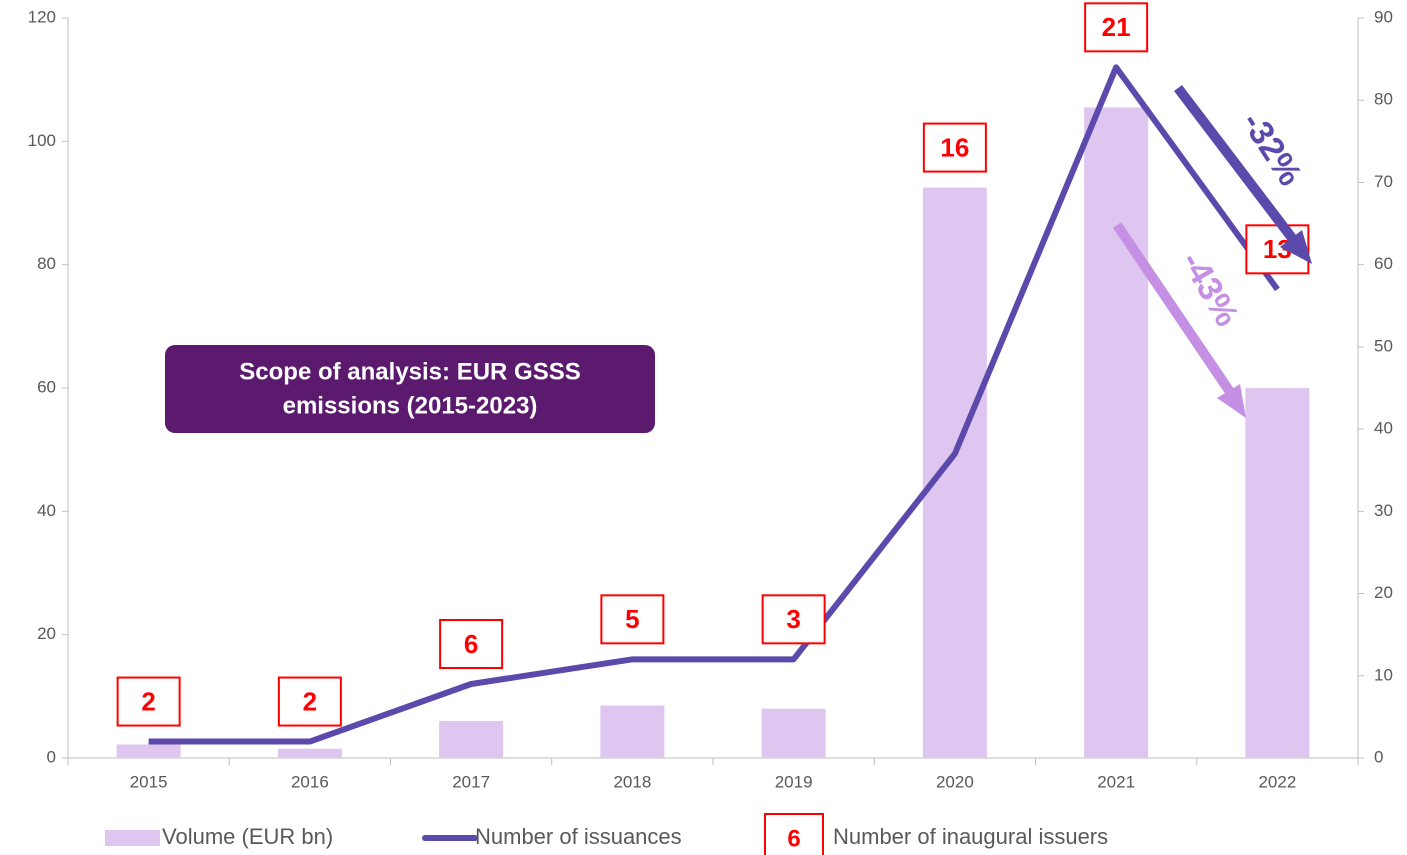 The width and height of the screenshot is (1407, 855). I want to click on x-tick-label: 2015, so click(149, 781).